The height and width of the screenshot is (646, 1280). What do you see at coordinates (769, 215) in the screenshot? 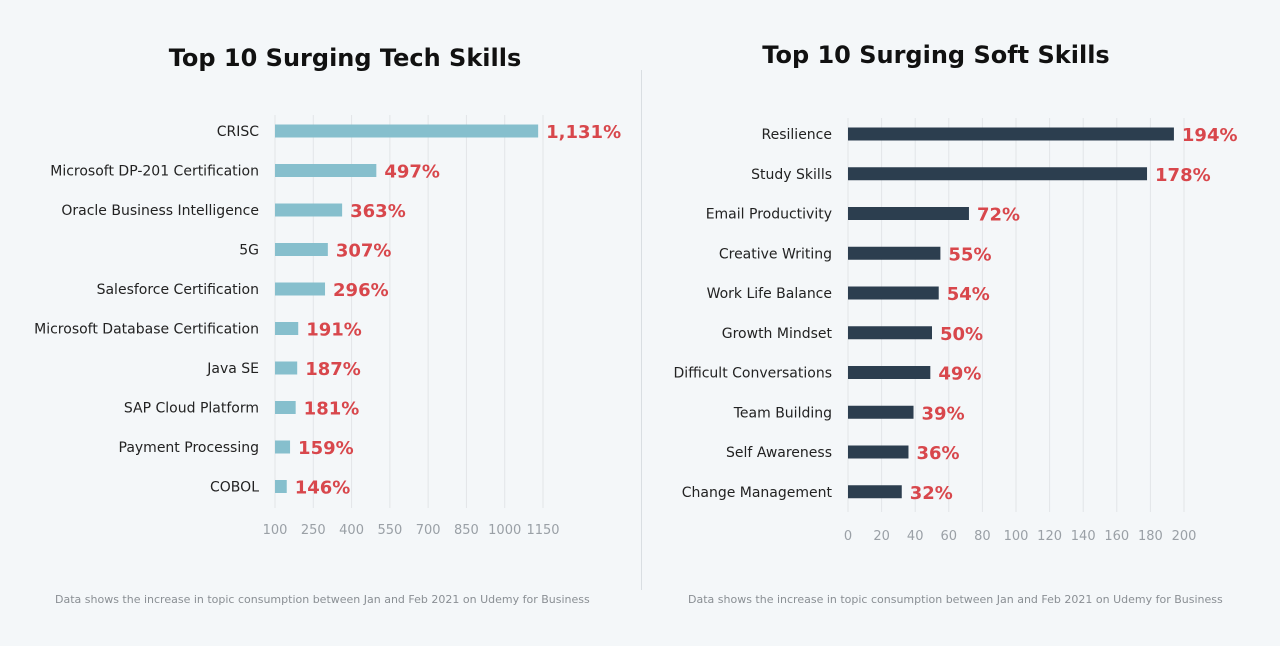
I see `soft-category-label: Email Productivity` at bounding box center [769, 215].